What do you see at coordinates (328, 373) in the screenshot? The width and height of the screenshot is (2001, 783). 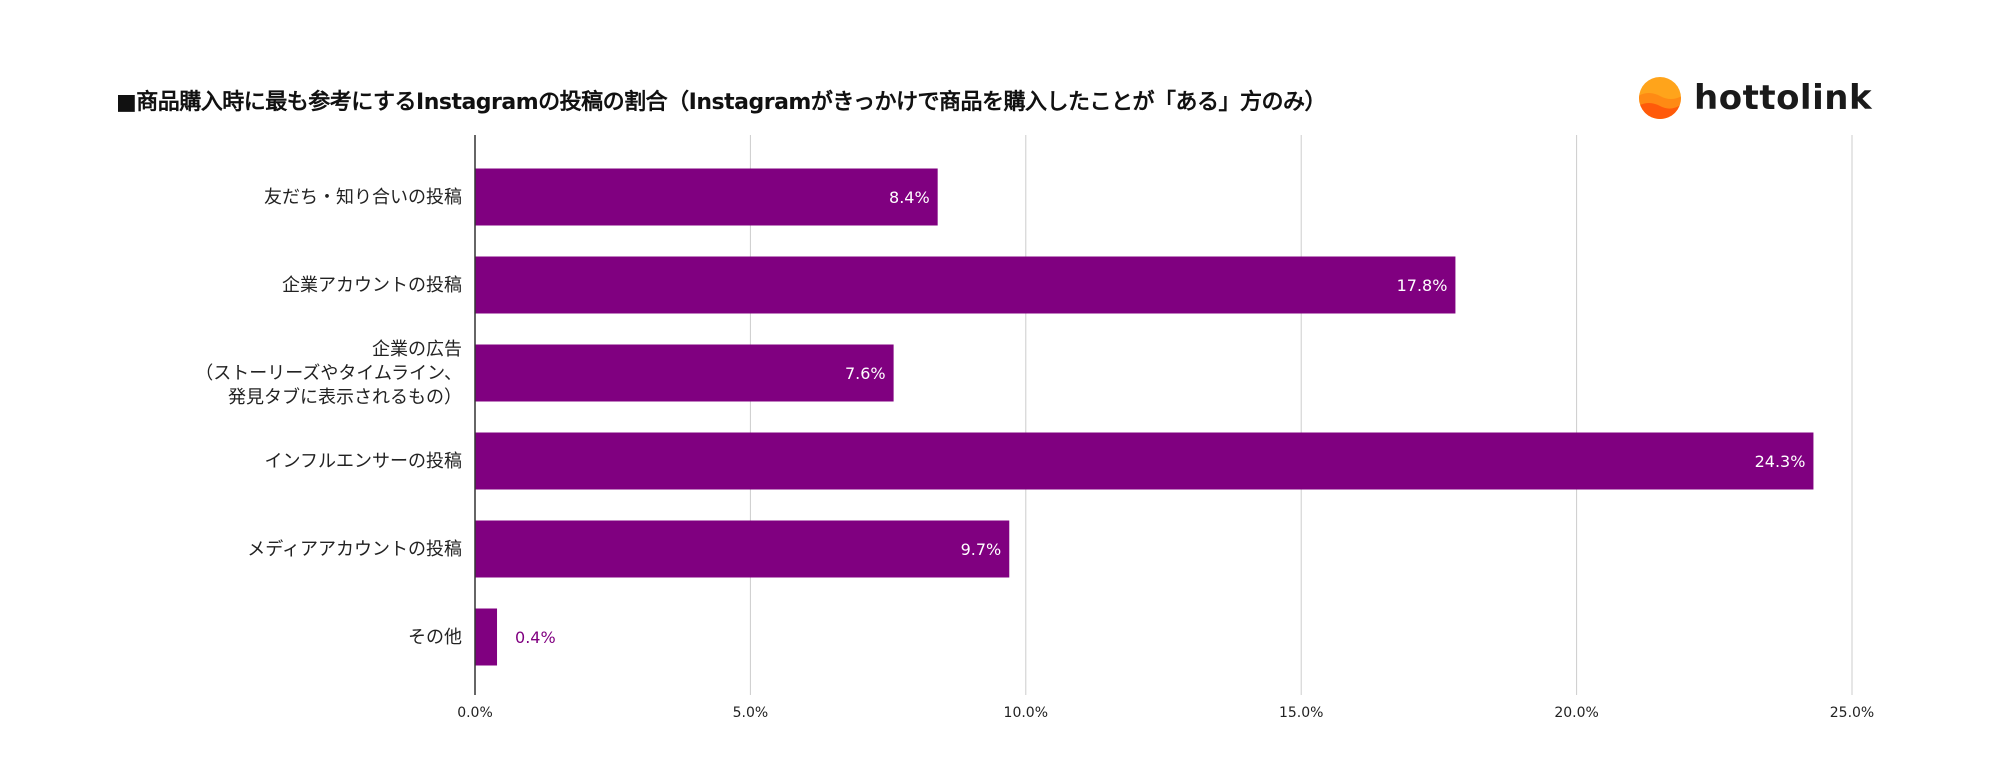 I see `category-label: （ストーリーズやタイムライン、` at bounding box center [328, 373].